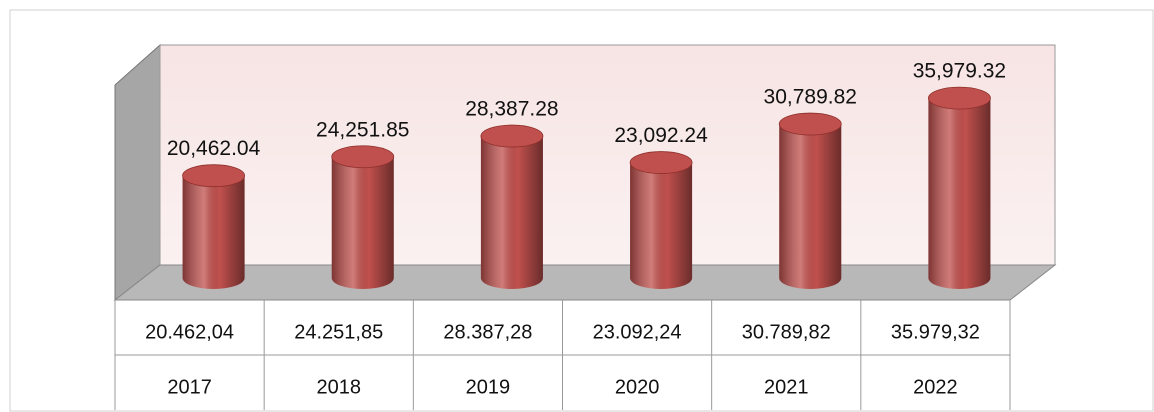 This screenshot has width=1154, height=412. I want to click on x-tick-label: 2022, so click(935, 387).